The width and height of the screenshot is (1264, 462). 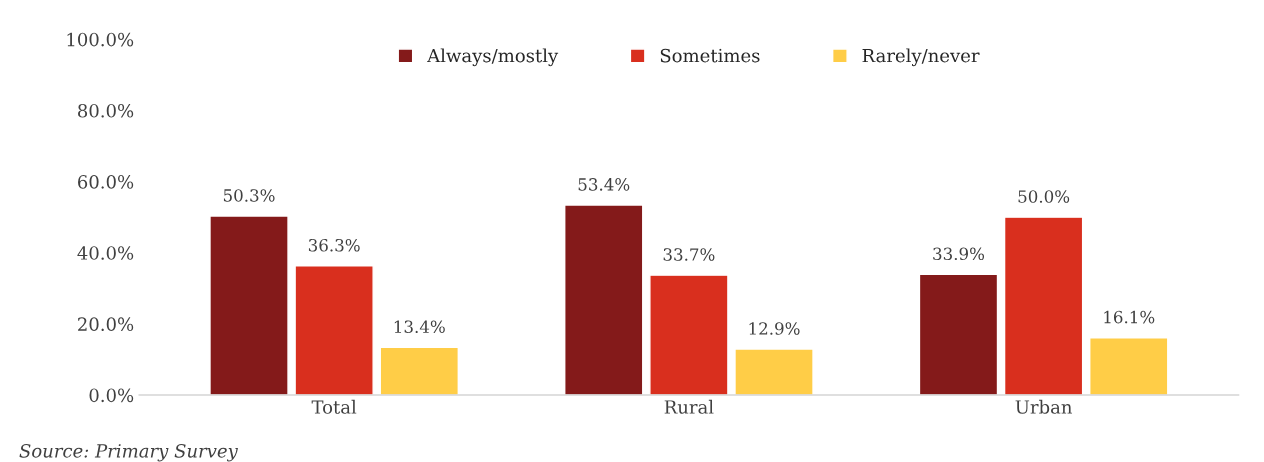 What do you see at coordinates (106, 110) in the screenshot?
I see `y-tick-label: 80.0%` at bounding box center [106, 110].